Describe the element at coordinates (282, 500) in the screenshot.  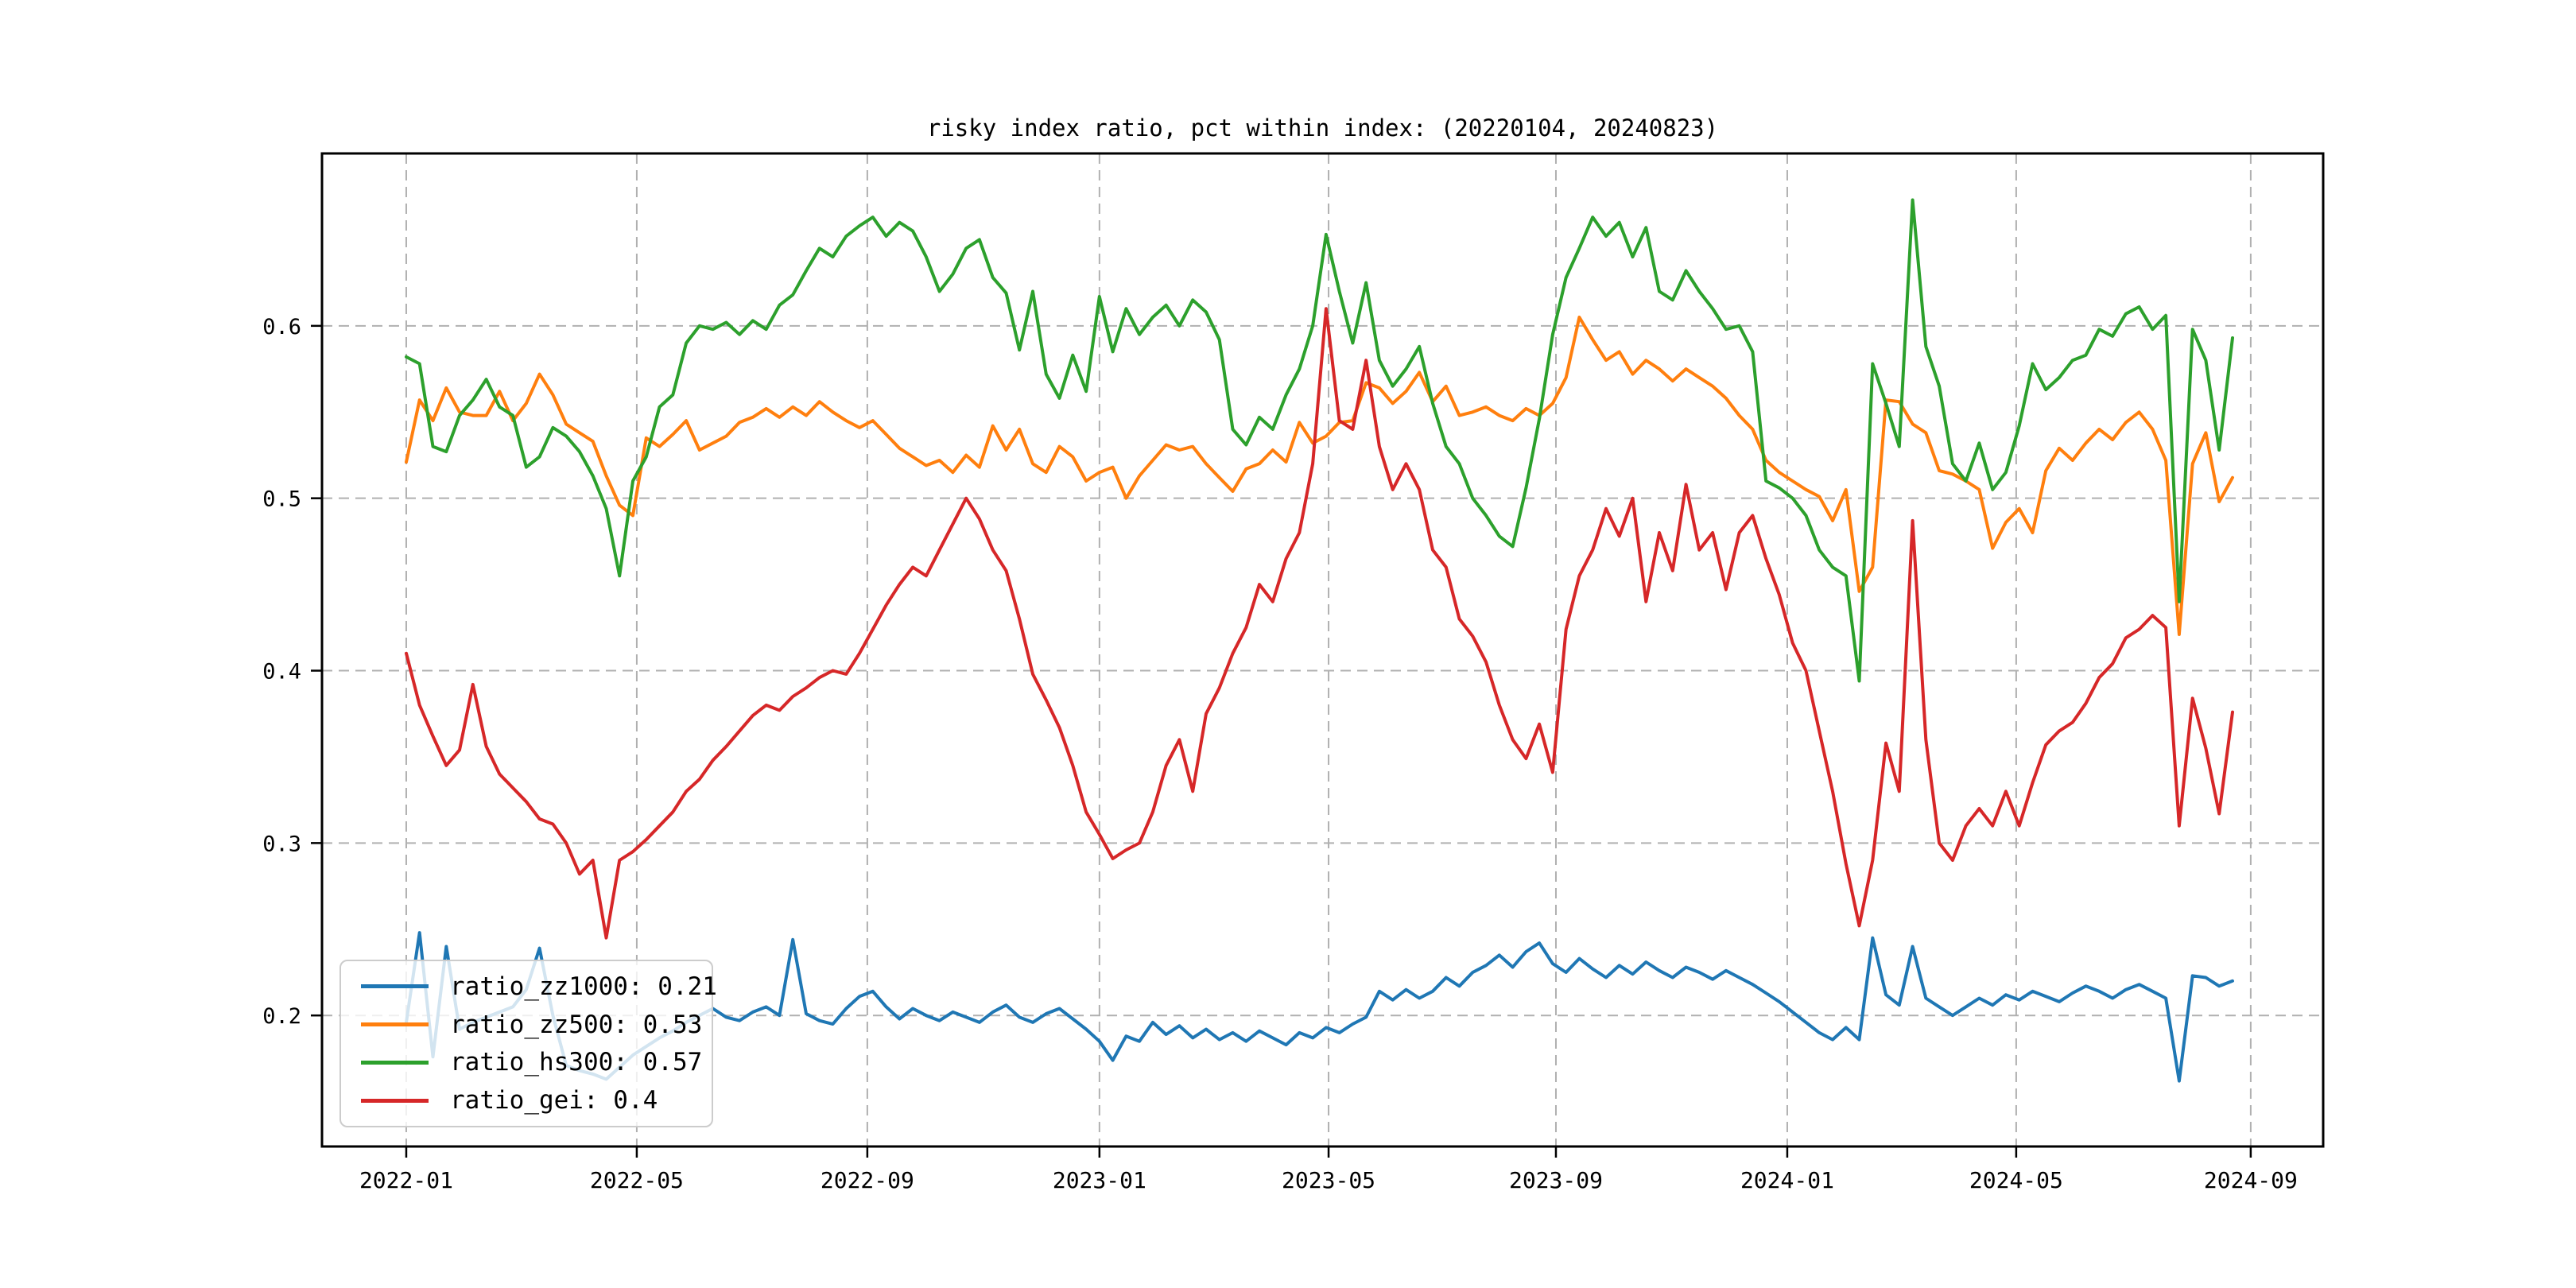
I see `y-tick-label: 0.5` at that location.